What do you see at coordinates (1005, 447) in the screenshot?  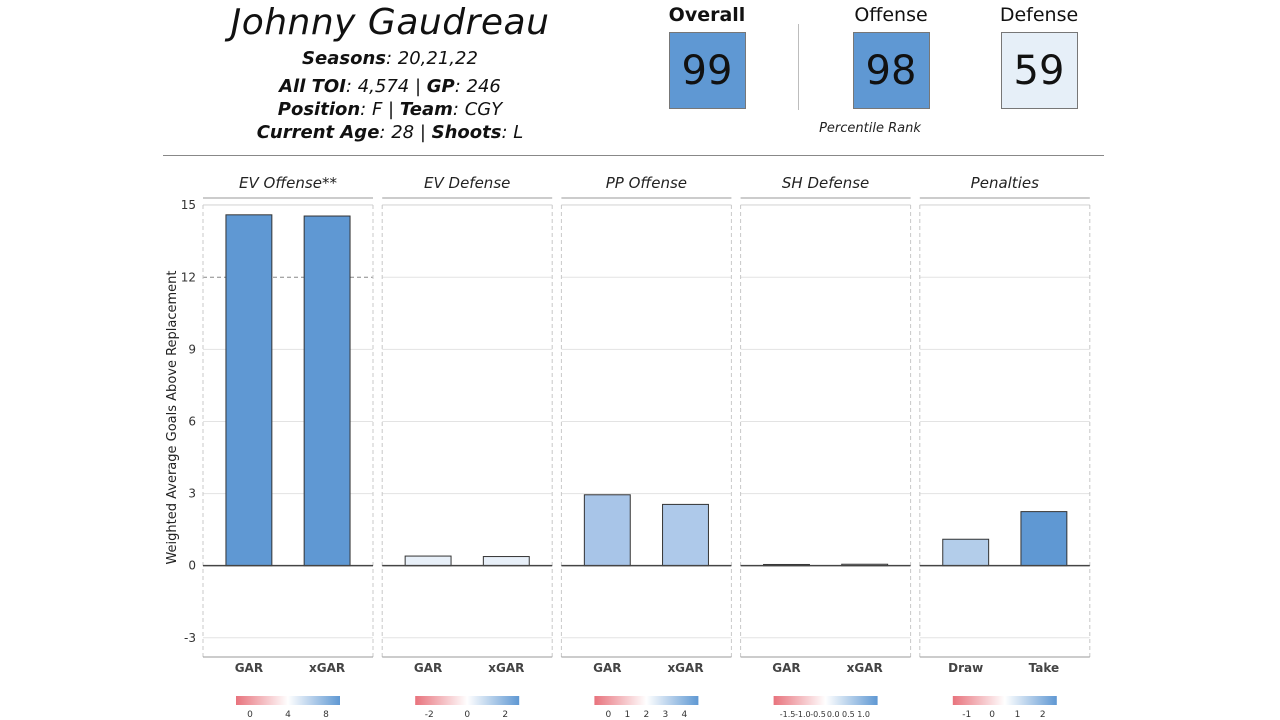 I see `panel: Penalties Draw Take -1 0 1 2` at bounding box center [1005, 447].